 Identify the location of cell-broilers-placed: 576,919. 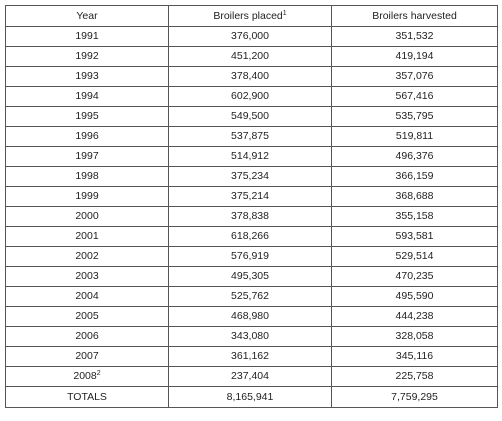
(250, 256).